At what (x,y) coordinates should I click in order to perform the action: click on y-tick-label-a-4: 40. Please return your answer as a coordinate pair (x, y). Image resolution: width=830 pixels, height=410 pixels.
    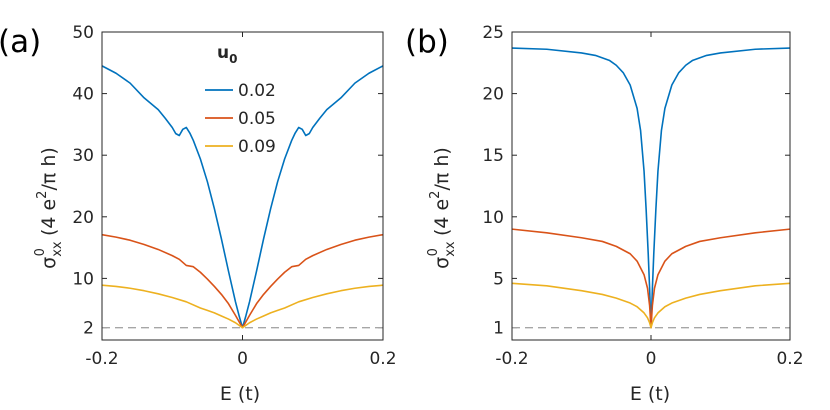
    Looking at the image, I should click on (83, 95).